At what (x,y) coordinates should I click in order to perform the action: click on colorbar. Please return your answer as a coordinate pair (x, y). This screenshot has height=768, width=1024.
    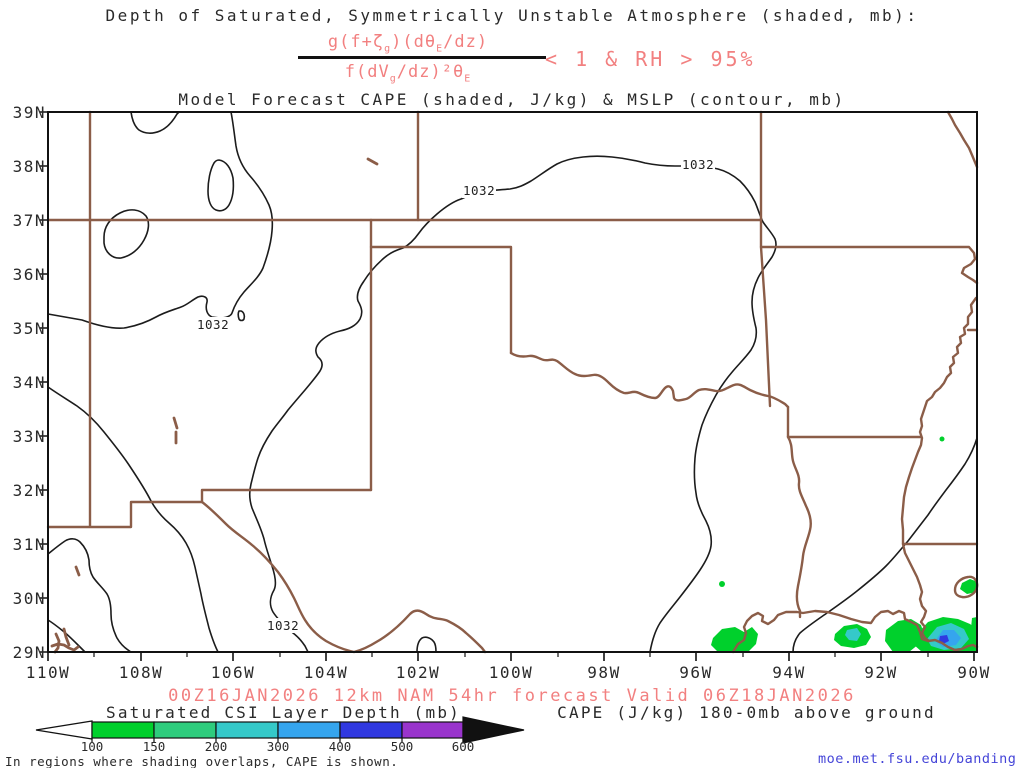
    Looking at the image, I should click on (280, 730).